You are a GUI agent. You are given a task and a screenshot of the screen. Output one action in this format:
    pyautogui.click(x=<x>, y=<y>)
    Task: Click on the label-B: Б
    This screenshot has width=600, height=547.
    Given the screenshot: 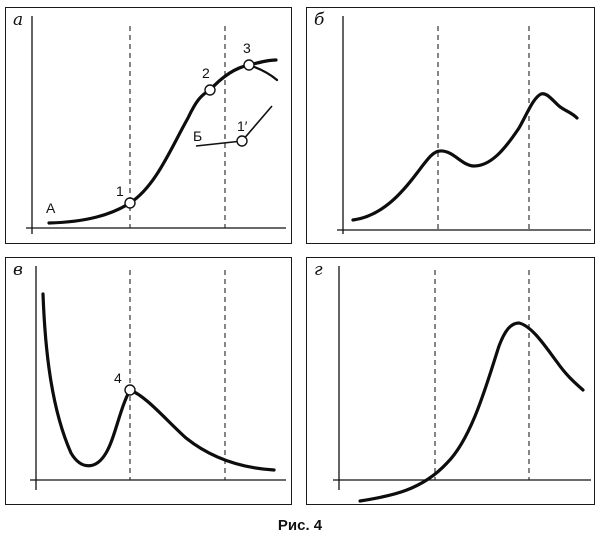 What is the action you would take?
    pyautogui.click(x=197, y=136)
    